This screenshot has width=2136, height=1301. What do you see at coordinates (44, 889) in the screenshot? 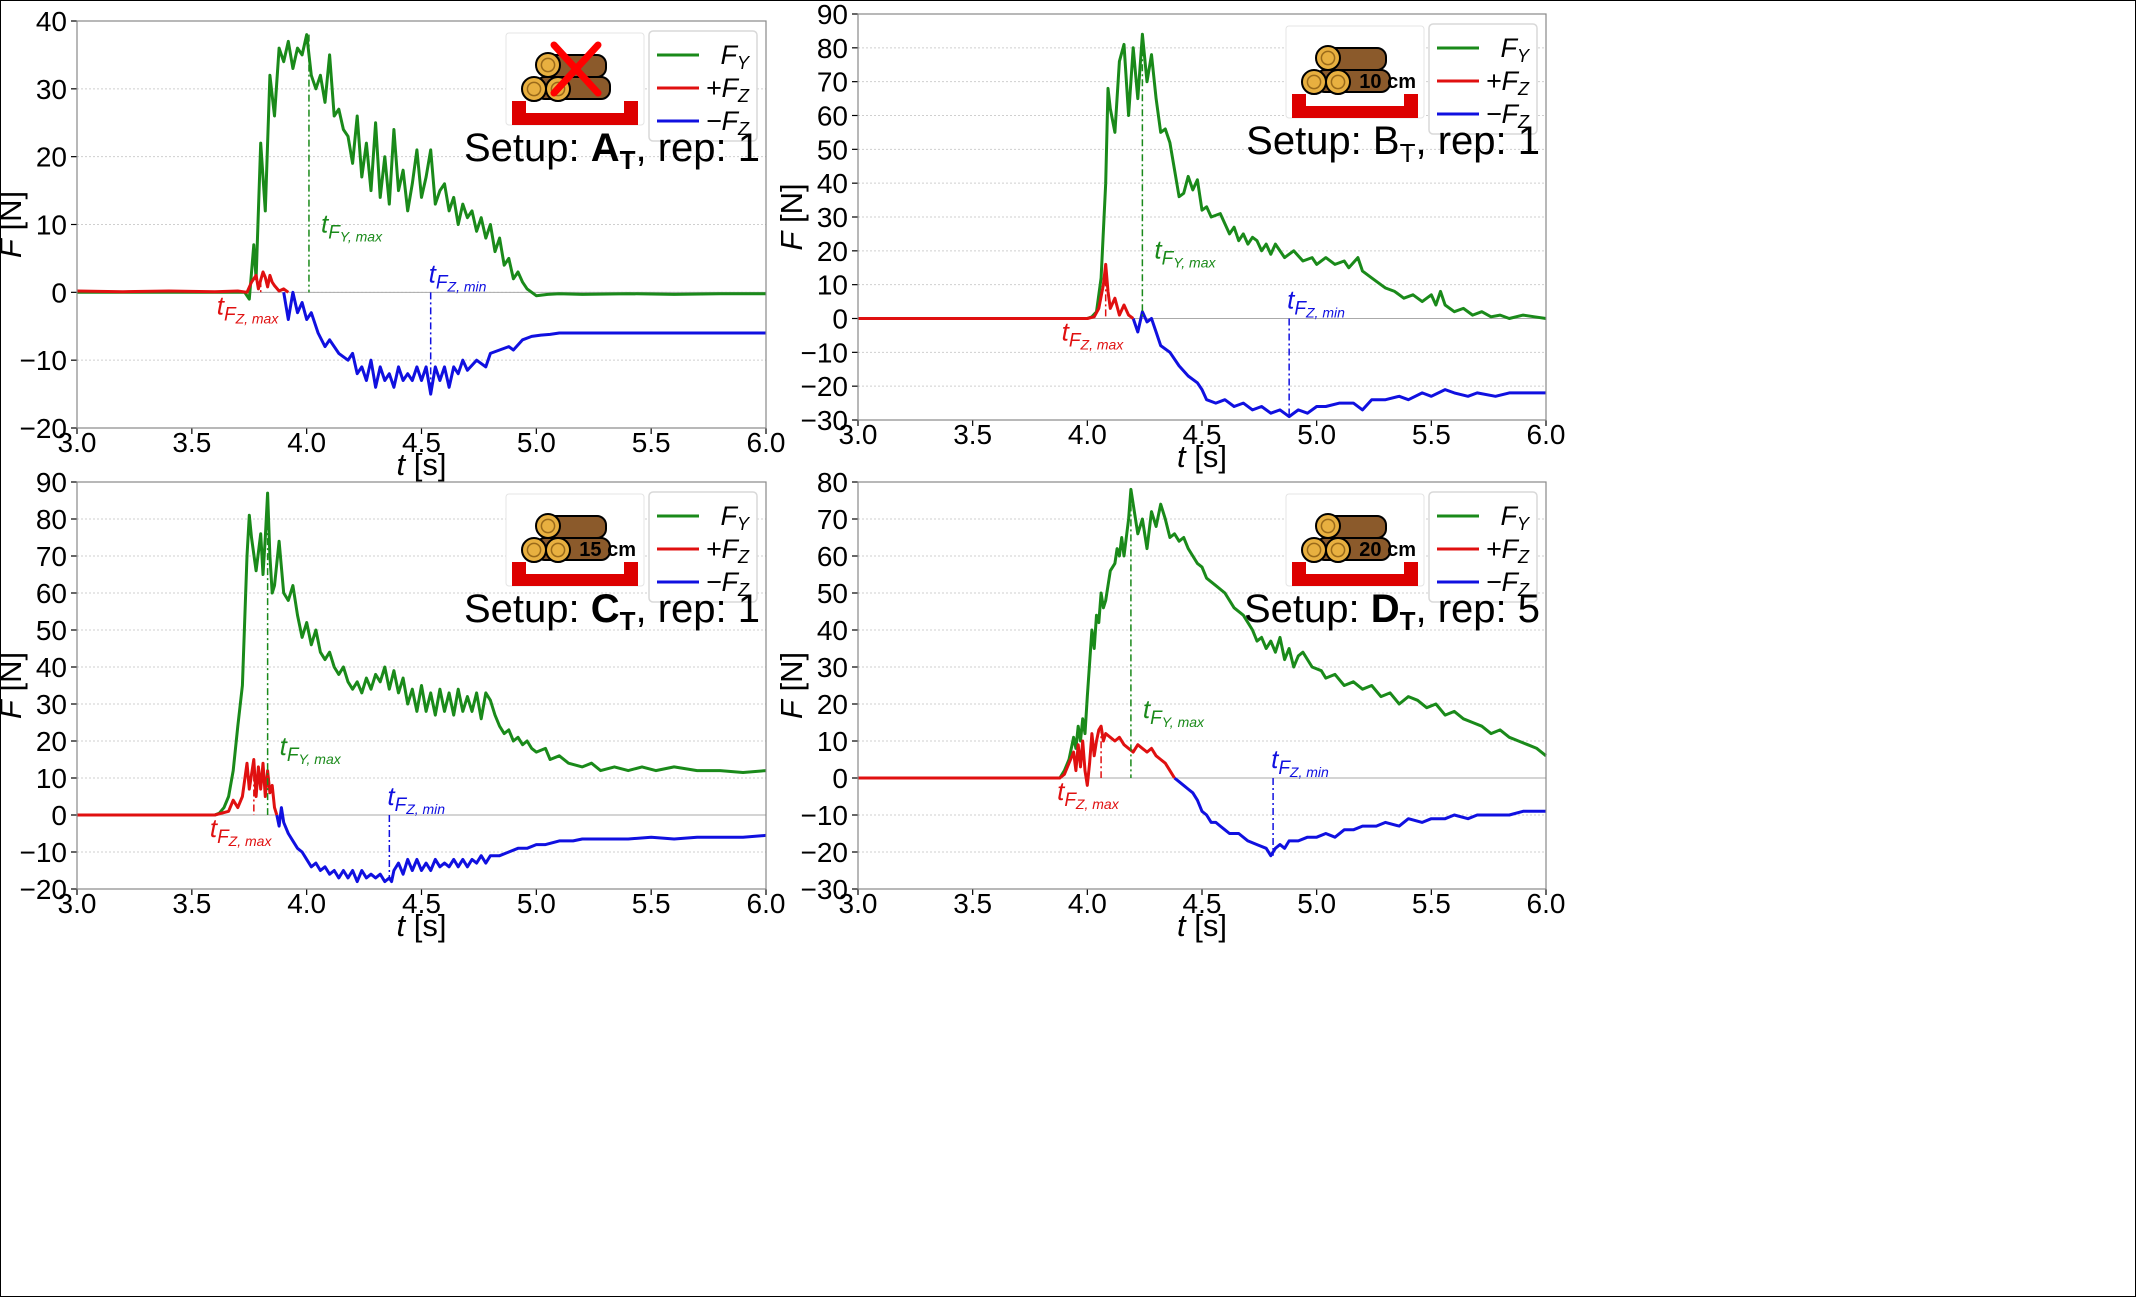
I see `y-tick-label: −20` at bounding box center [44, 889].